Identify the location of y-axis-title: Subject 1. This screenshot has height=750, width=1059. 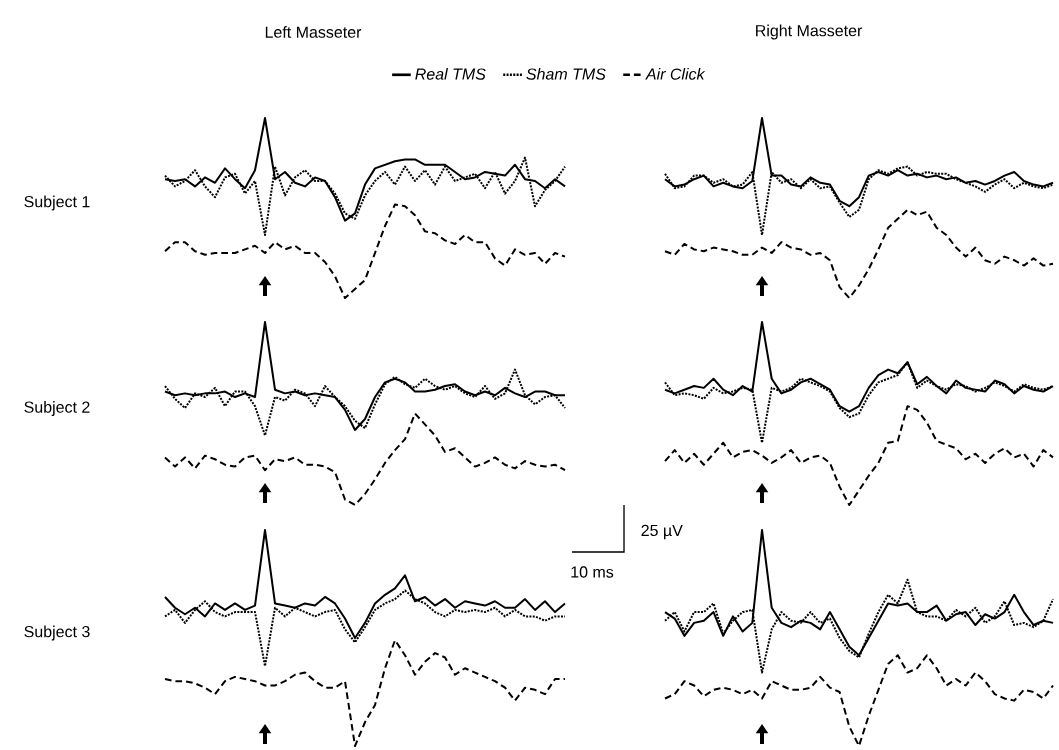
(57, 203).